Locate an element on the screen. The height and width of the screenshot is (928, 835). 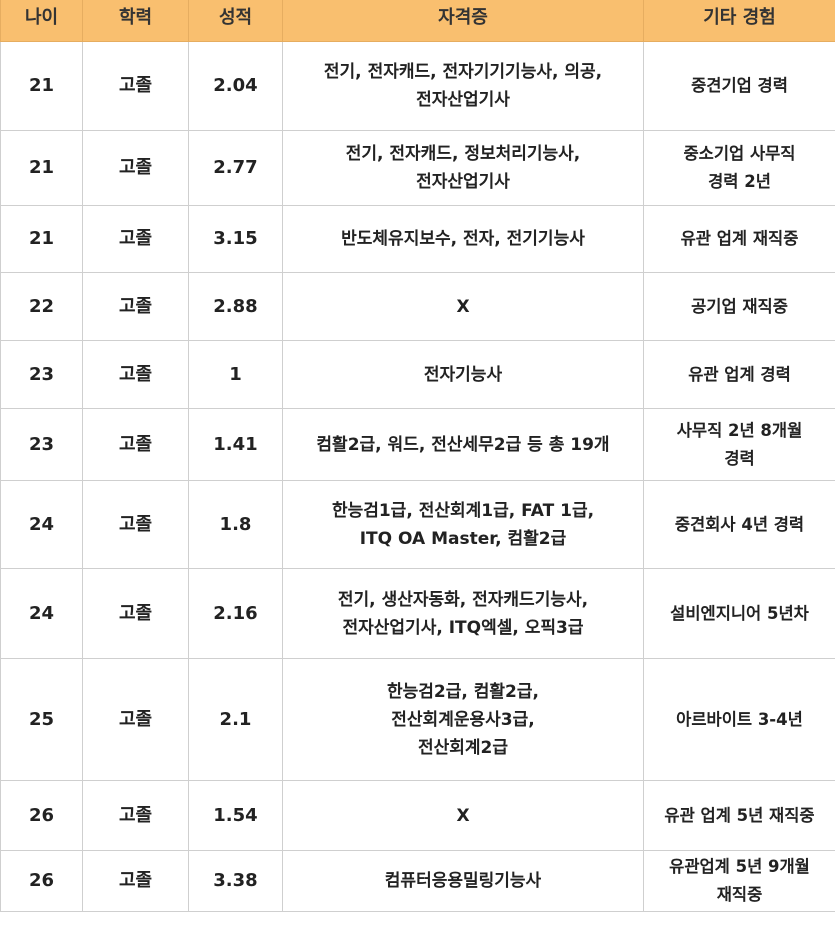
table-row: 23 고졸 1 전자기능사 유관 업계 경력 is located at coordinates (417, 374).